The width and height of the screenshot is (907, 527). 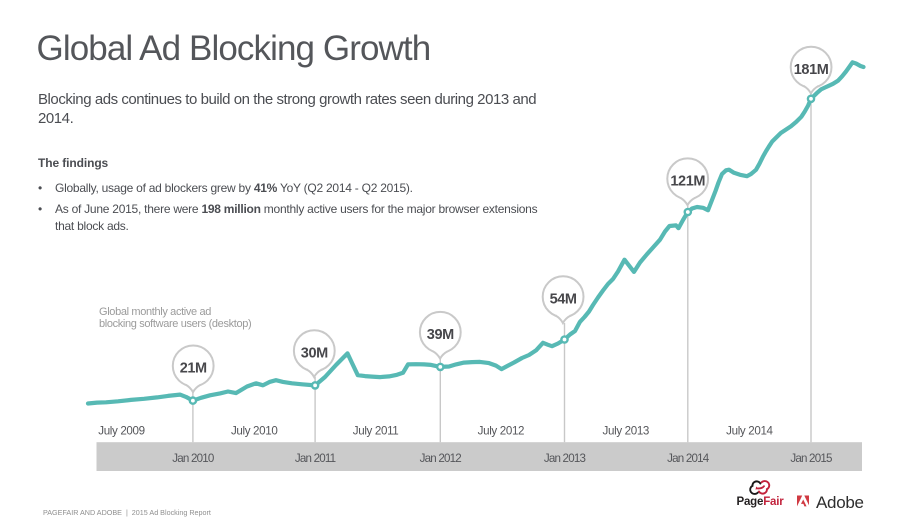 What do you see at coordinates (440, 335) in the screenshot?
I see `svg-text: 39M` at bounding box center [440, 335].